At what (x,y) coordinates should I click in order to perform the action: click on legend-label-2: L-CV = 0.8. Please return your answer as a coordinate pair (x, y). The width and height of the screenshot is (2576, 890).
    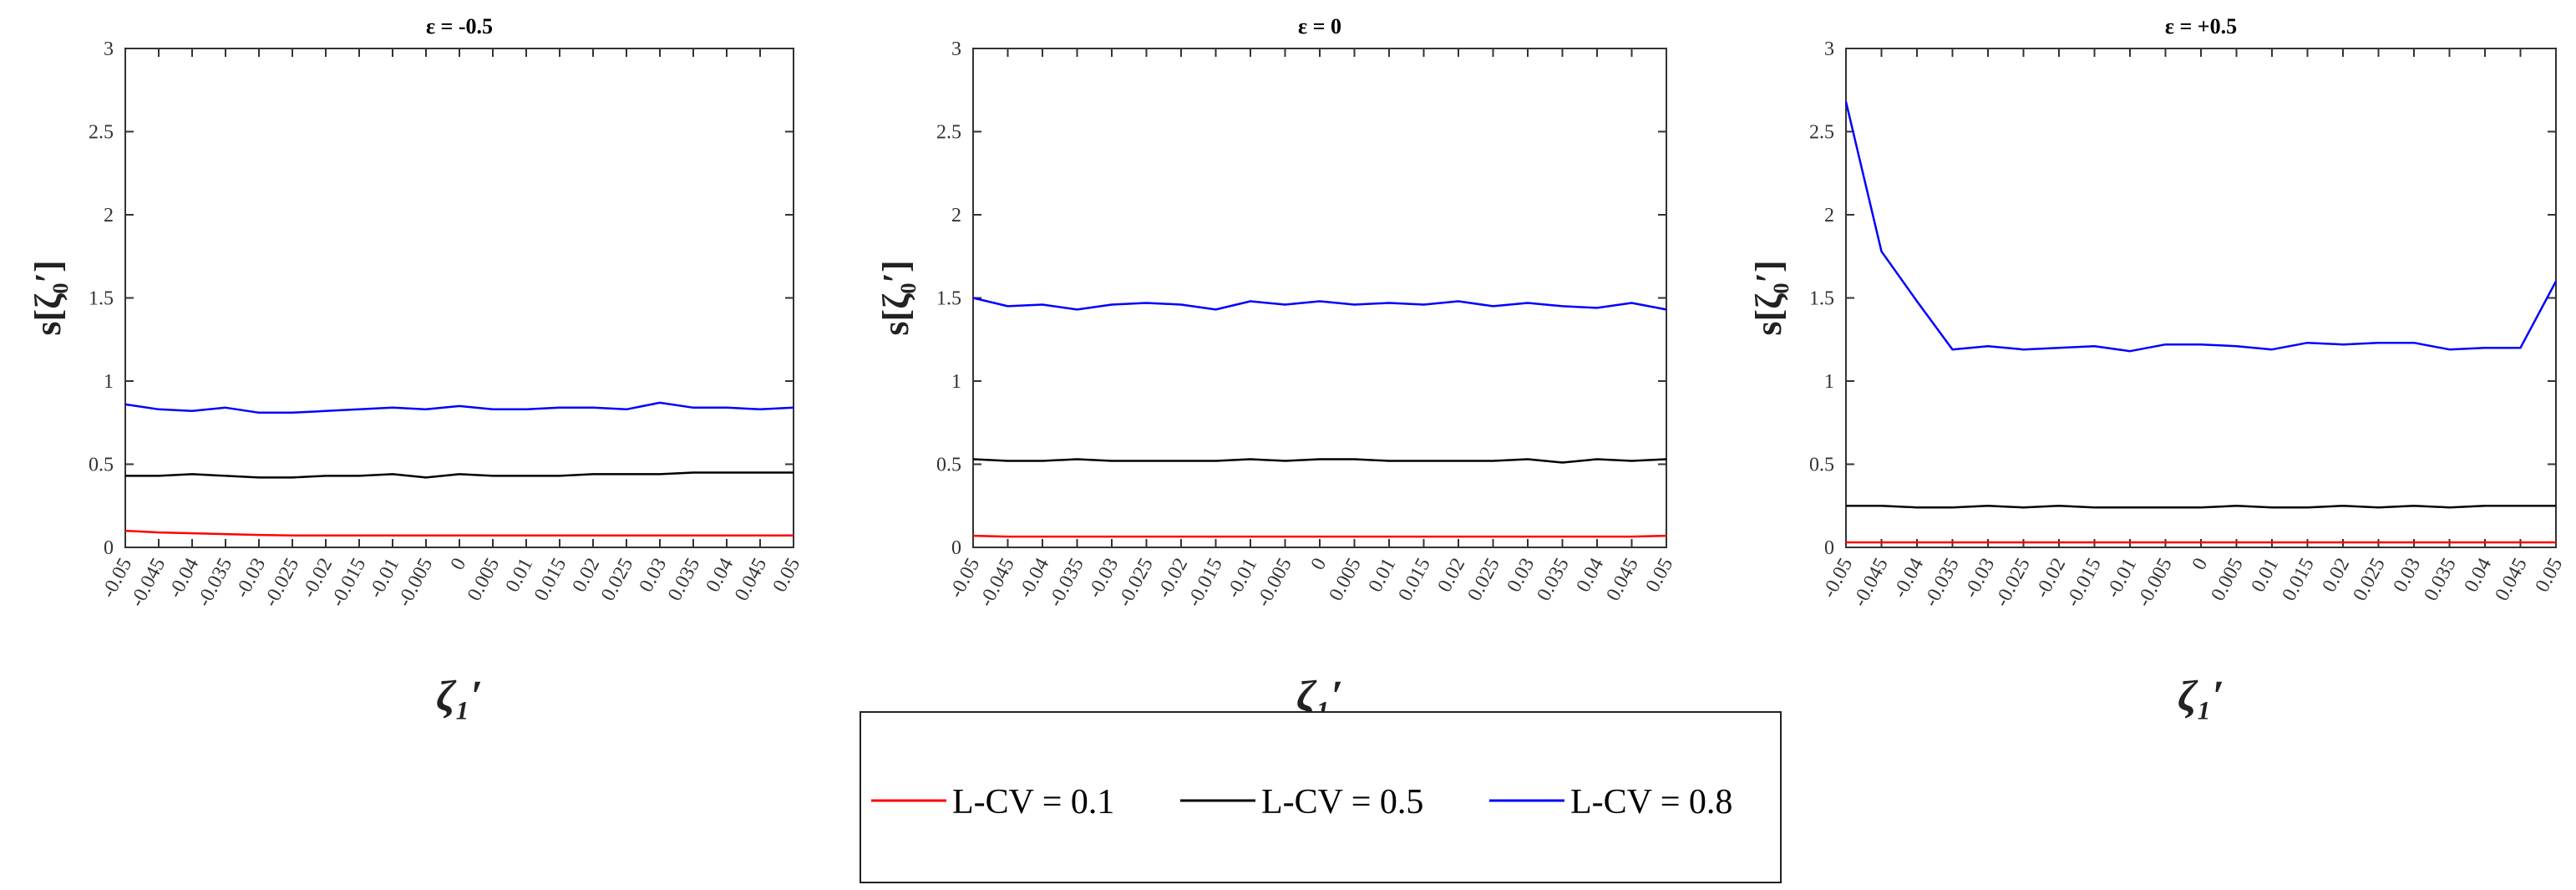
    Looking at the image, I should click on (1651, 802).